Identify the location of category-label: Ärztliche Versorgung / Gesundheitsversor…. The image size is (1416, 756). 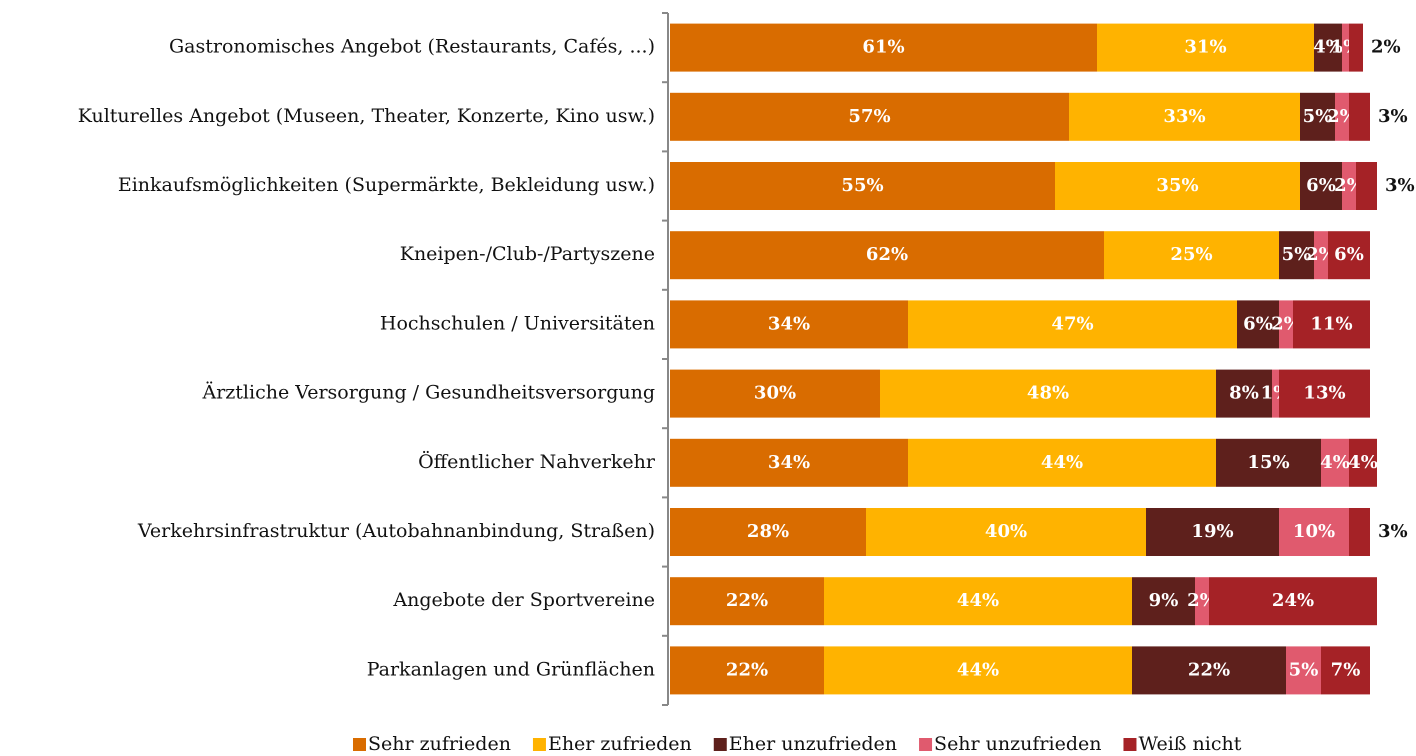
(428, 392).